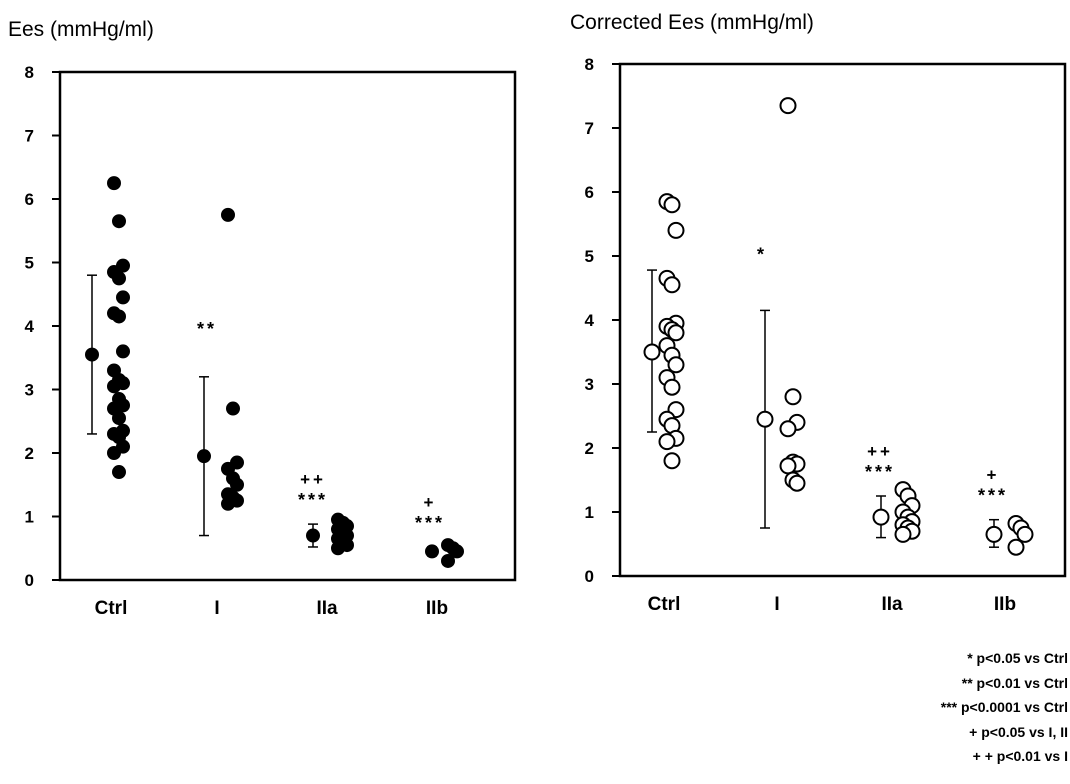  What do you see at coordinates (1020, 756) in the screenshot?
I see `legend-entry-p001-i: + + p<0.01 vs I` at bounding box center [1020, 756].